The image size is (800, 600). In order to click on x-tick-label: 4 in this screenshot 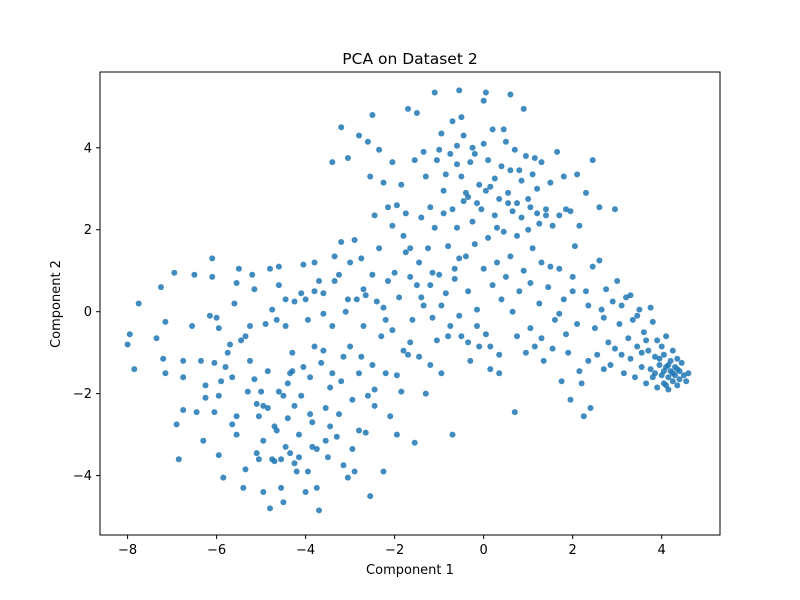, I will do `click(662, 550)`.